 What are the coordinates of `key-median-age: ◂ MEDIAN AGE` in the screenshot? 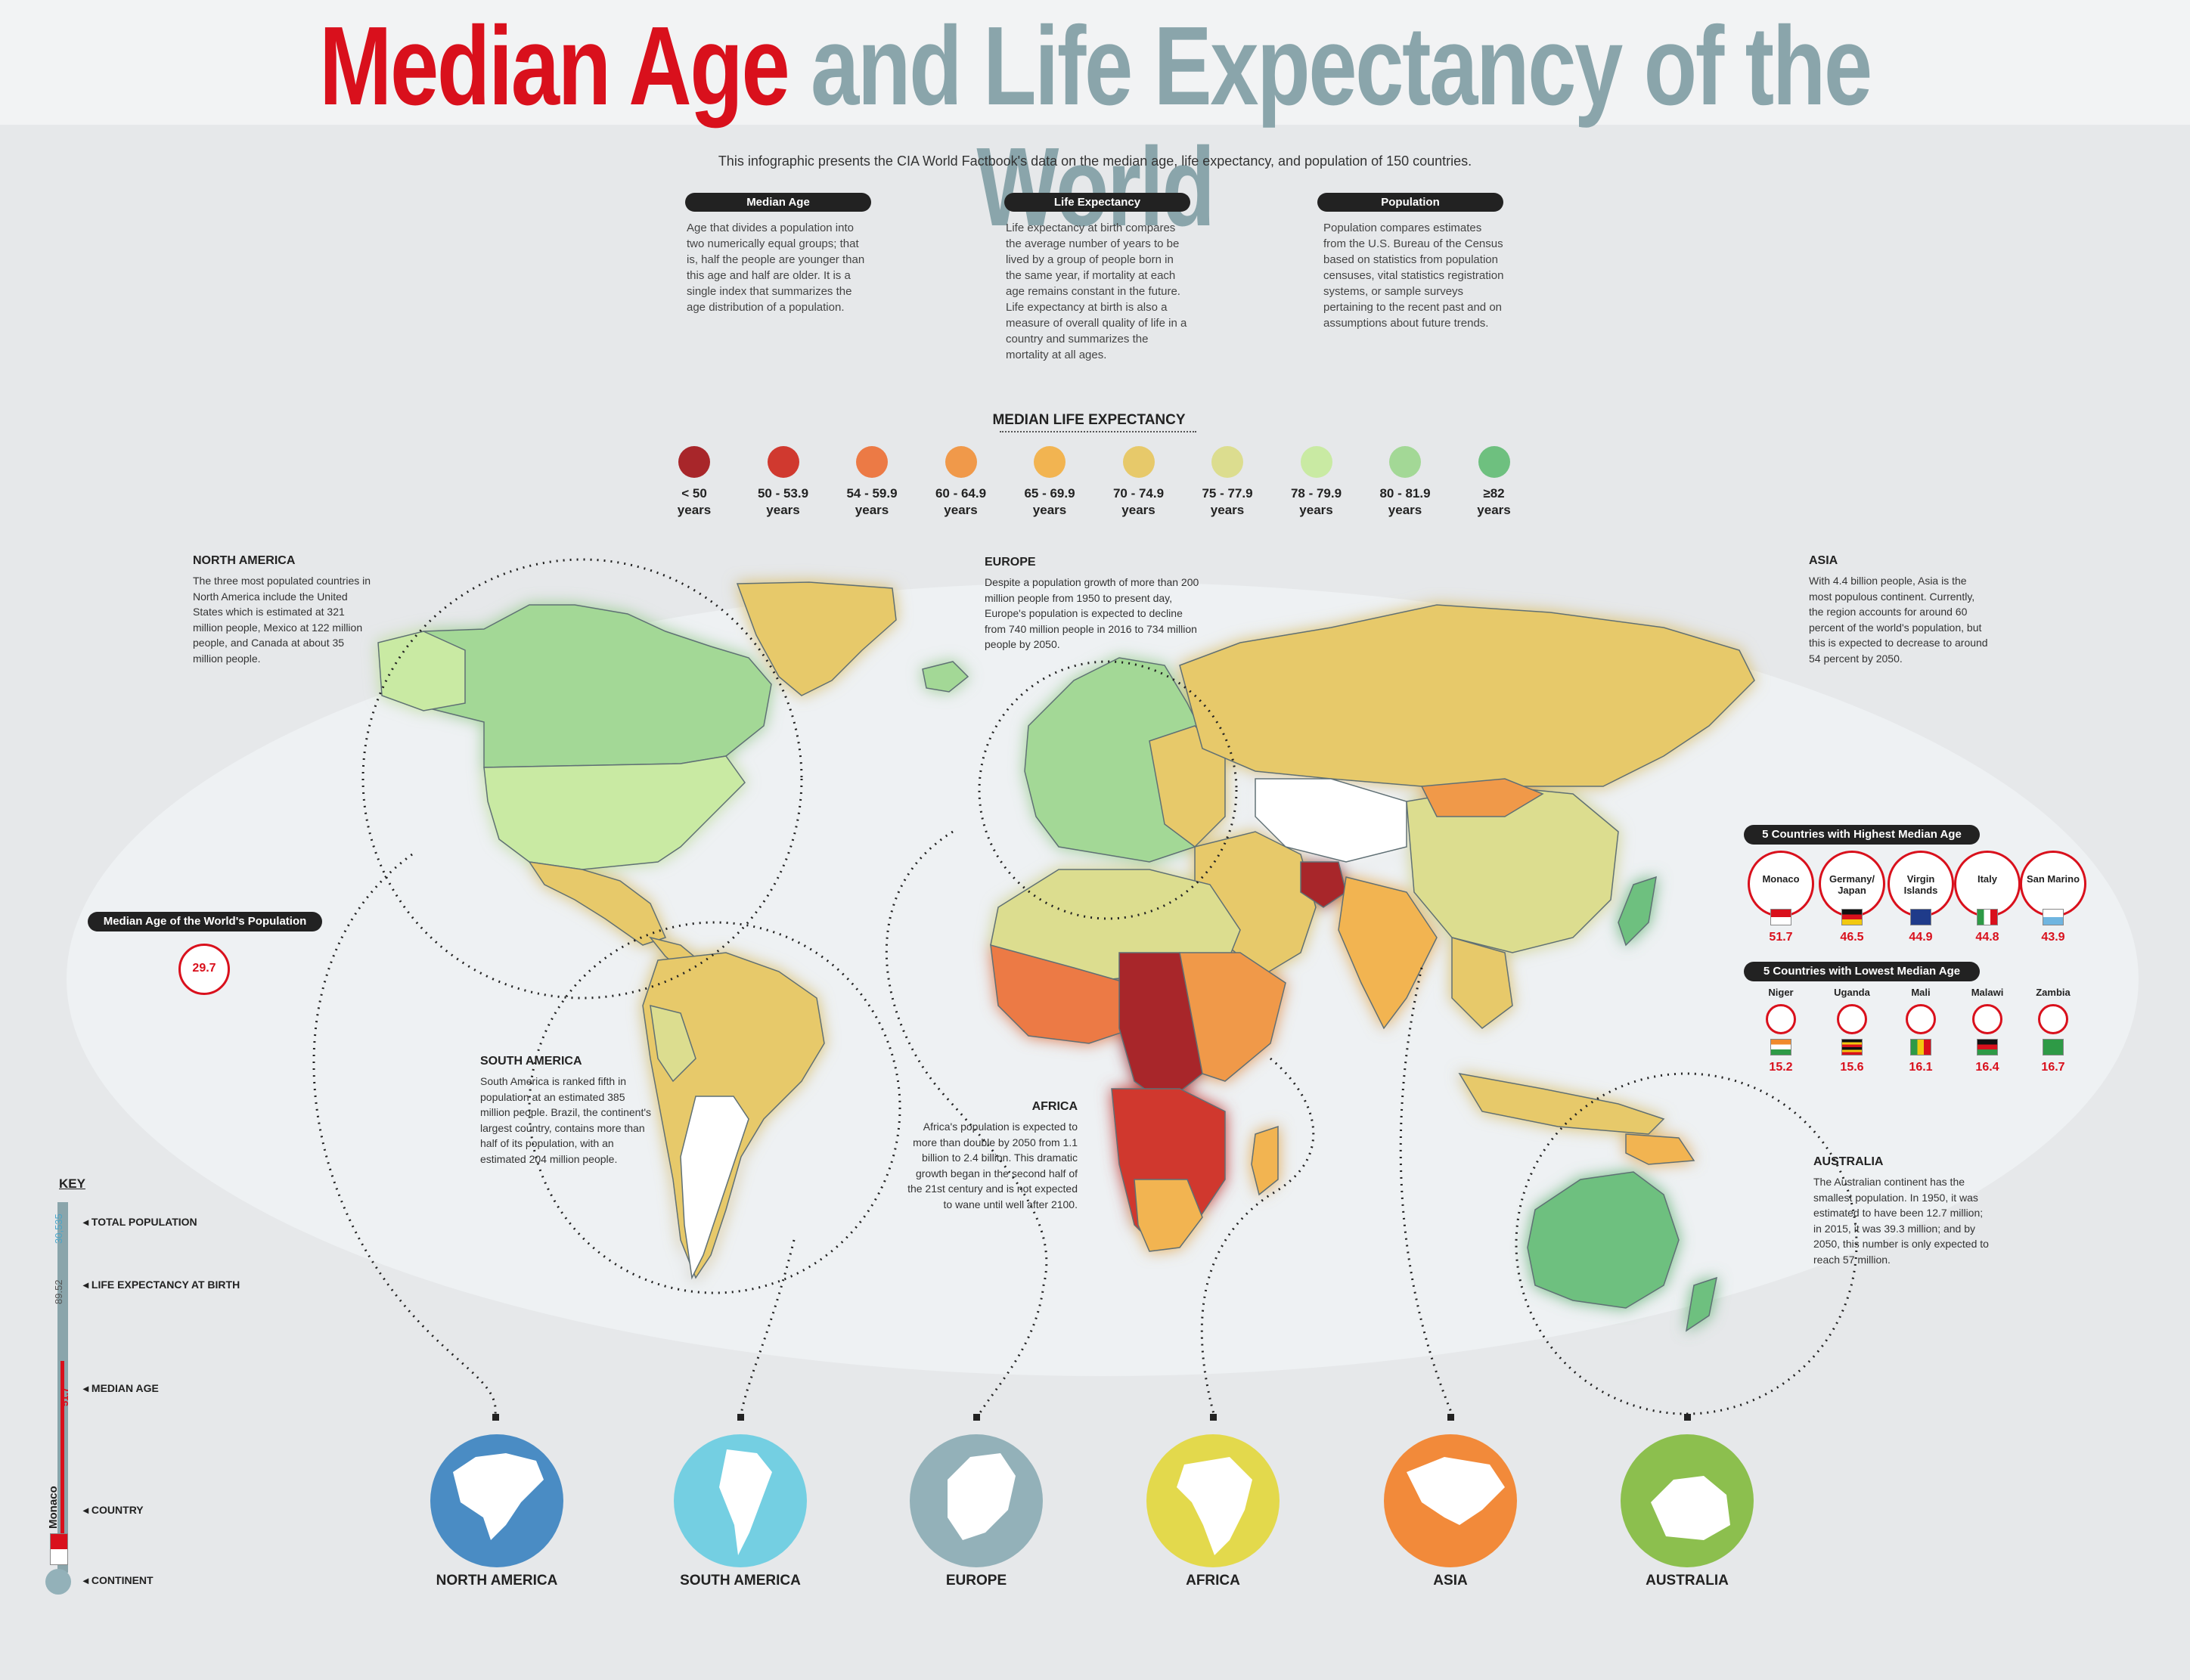 It's located at (121, 1388).